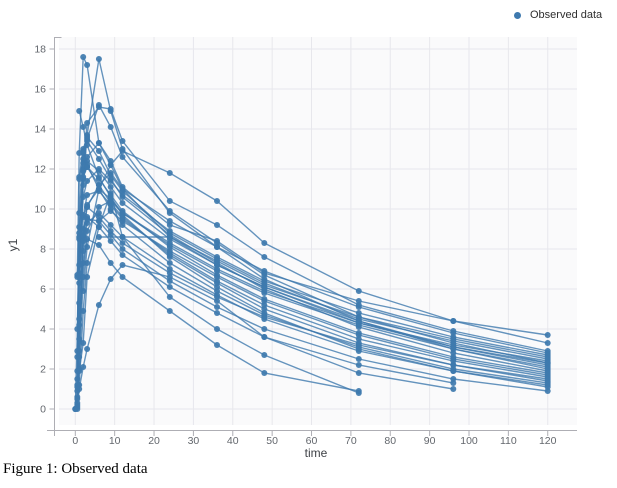  I want to click on x-tick-label: 80, so click(390, 441).